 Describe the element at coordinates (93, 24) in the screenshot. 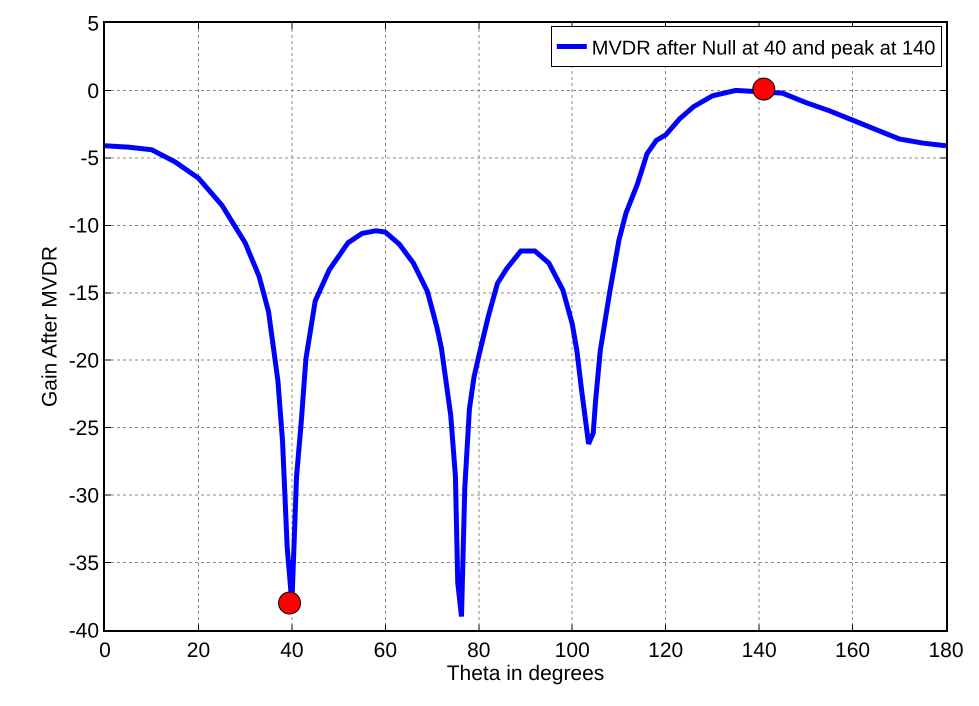

I see `y-tick-label: 5` at that location.